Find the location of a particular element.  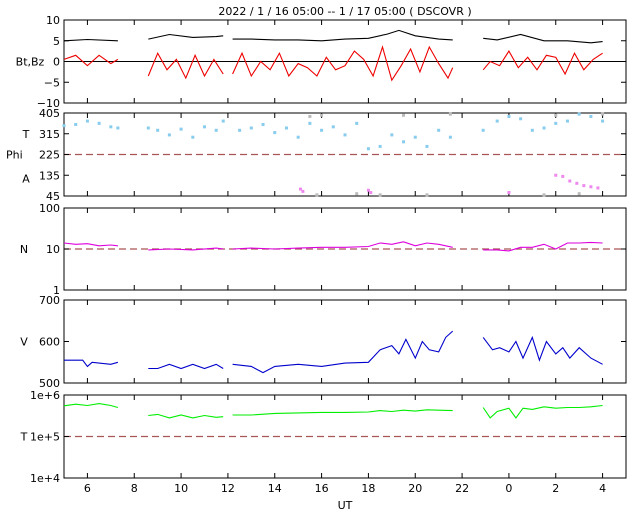

x-tick-label: 4 is located at coordinates (602, 488).